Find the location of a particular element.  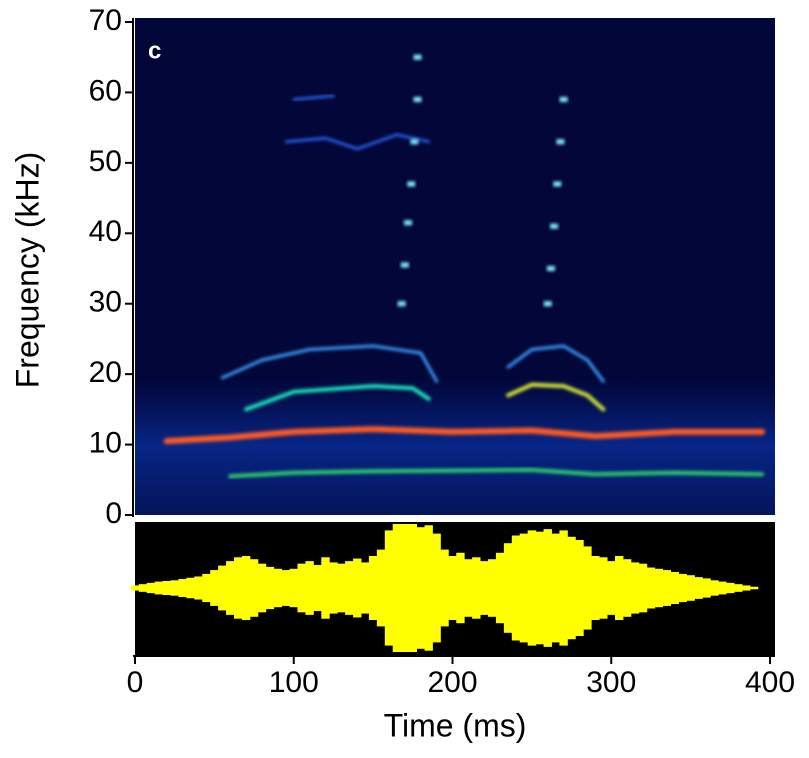

y-tick-label: 50 is located at coordinates (105, 161).